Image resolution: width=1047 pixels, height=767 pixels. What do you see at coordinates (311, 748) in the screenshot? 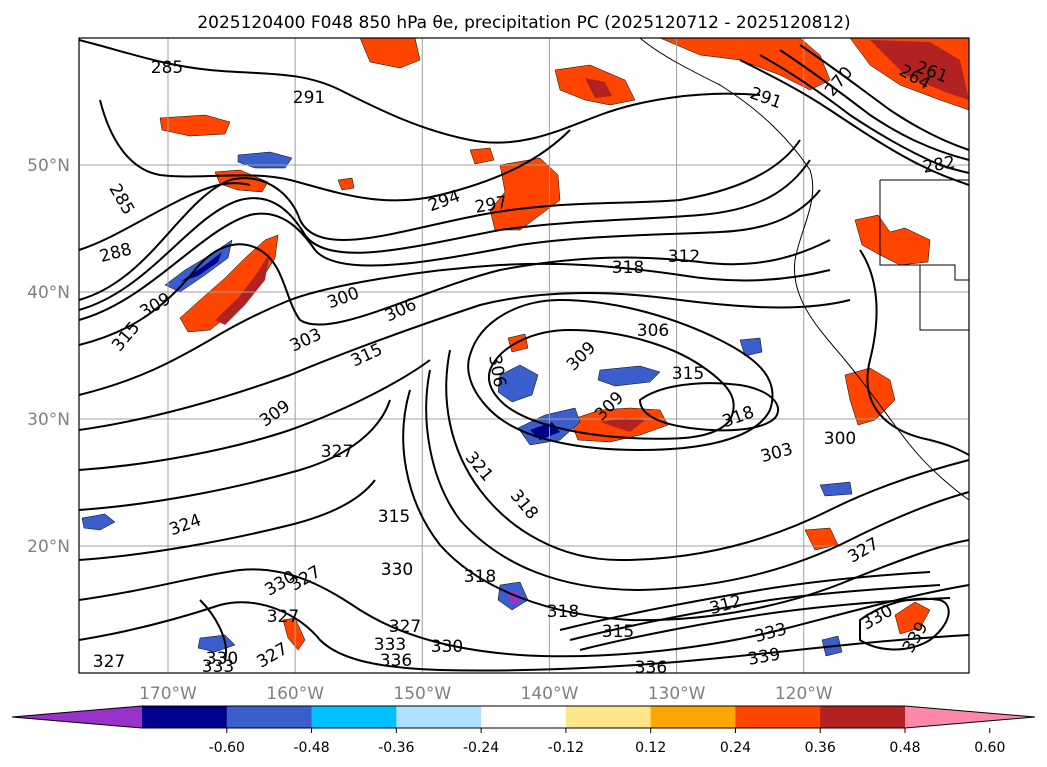
I see `colorbar-tick-label: -0.48` at bounding box center [311, 748].